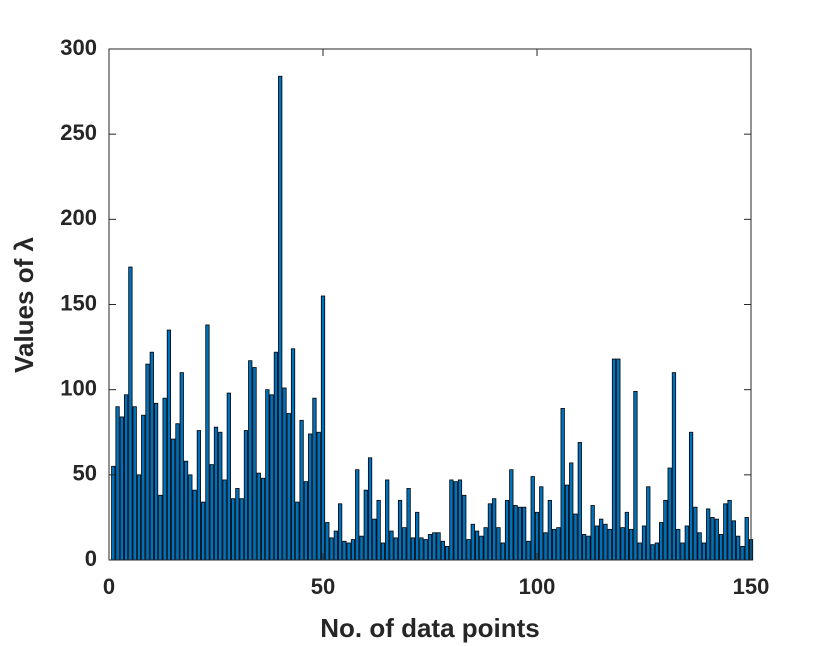 Image resolution: width=830 pixels, height=646 pixels. I want to click on y-tick-label: 250, so click(78, 132).